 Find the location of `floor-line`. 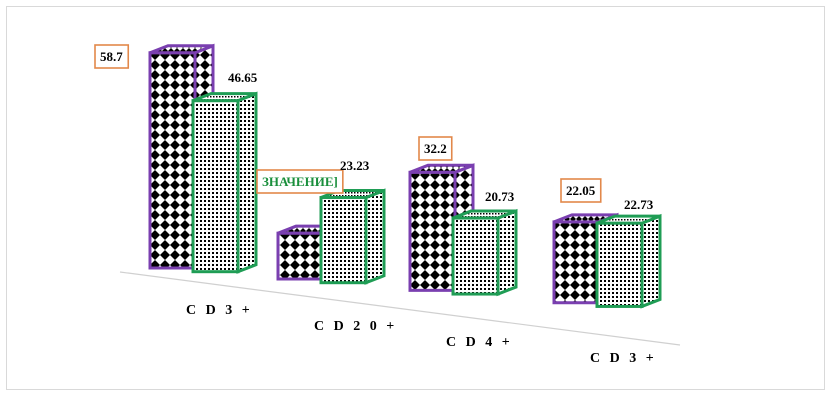

floor-line is located at coordinates (400, 308).